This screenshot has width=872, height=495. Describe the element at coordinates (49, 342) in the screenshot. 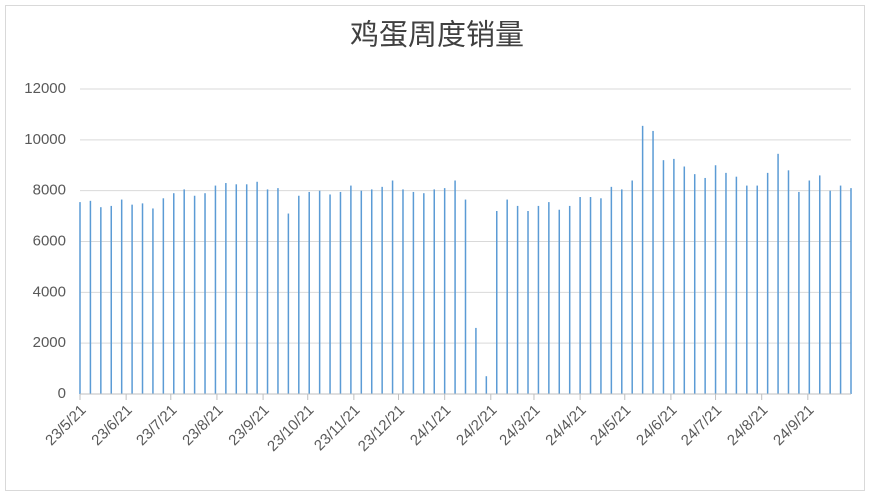

I see `y-tick-label: 2000` at that location.